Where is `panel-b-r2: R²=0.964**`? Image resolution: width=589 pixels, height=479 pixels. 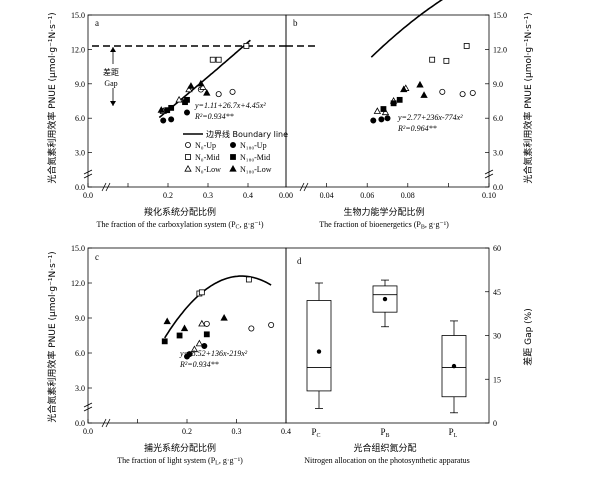
panel-b-r2: R²=0.964** is located at coordinates (417, 128).